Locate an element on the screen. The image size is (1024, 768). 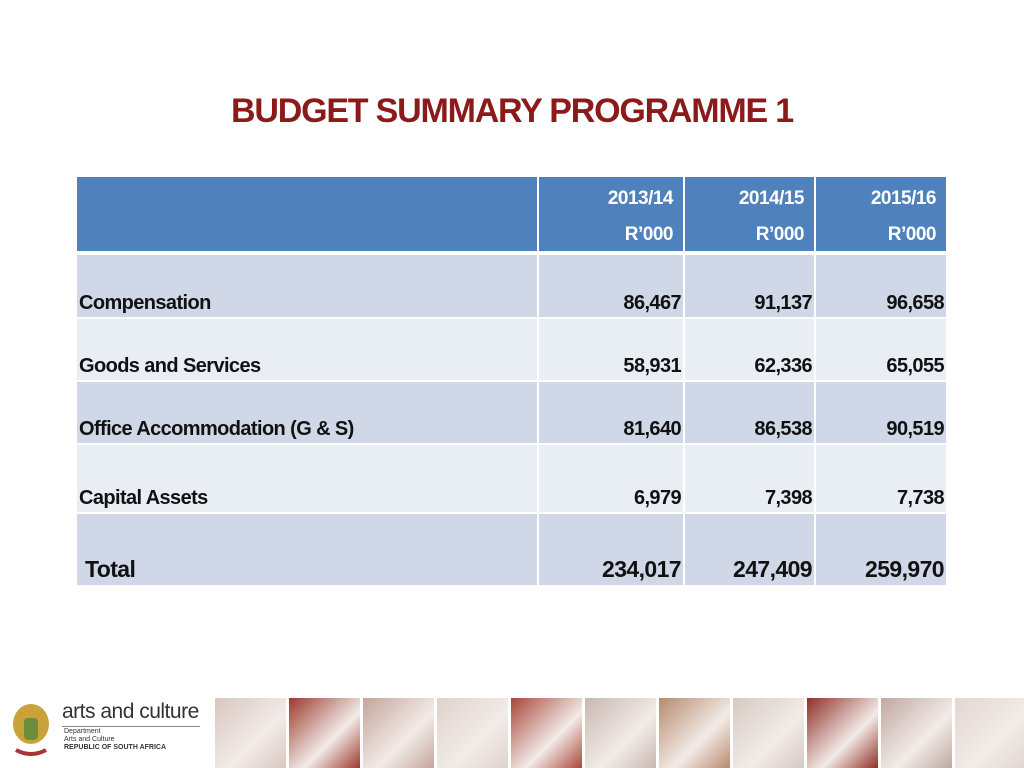
coat-of-arms-icon is located at coordinates (31, 730).